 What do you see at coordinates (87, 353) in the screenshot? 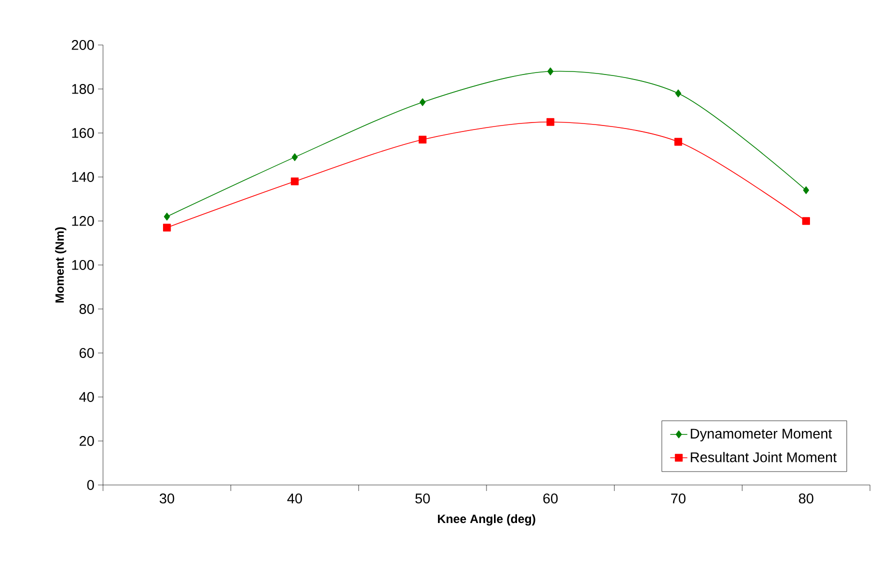
I see `y-tick-label: 60` at bounding box center [87, 353].